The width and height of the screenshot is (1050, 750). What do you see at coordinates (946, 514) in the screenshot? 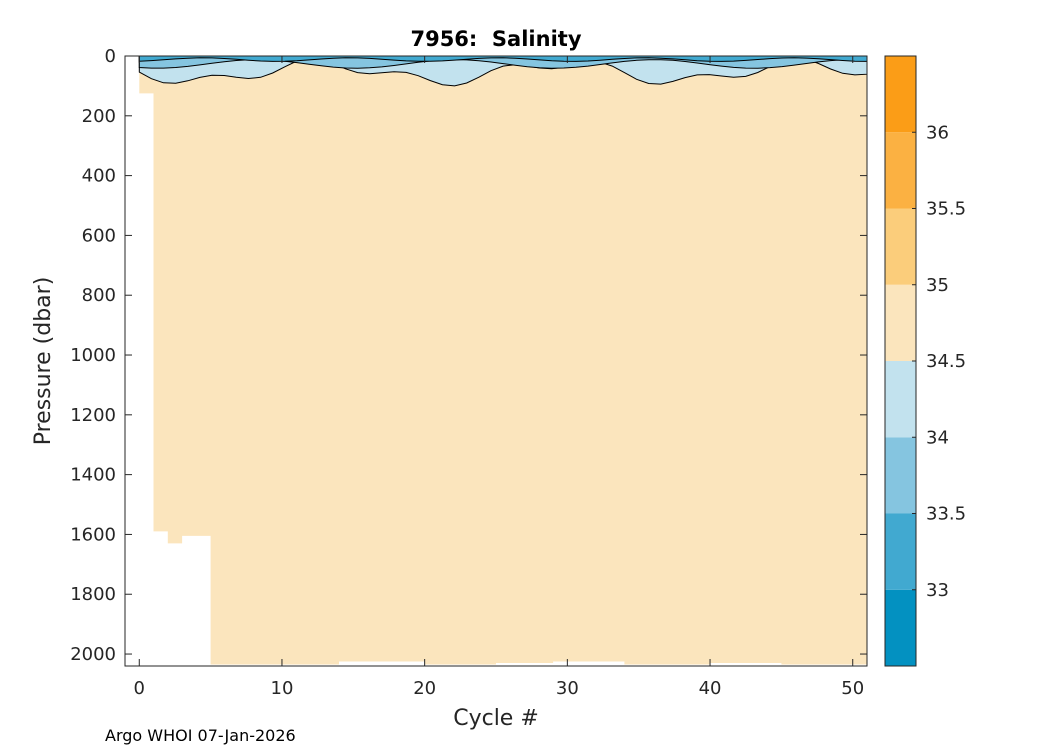
I see `colorbar-tick-label: 33.5` at bounding box center [946, 514].